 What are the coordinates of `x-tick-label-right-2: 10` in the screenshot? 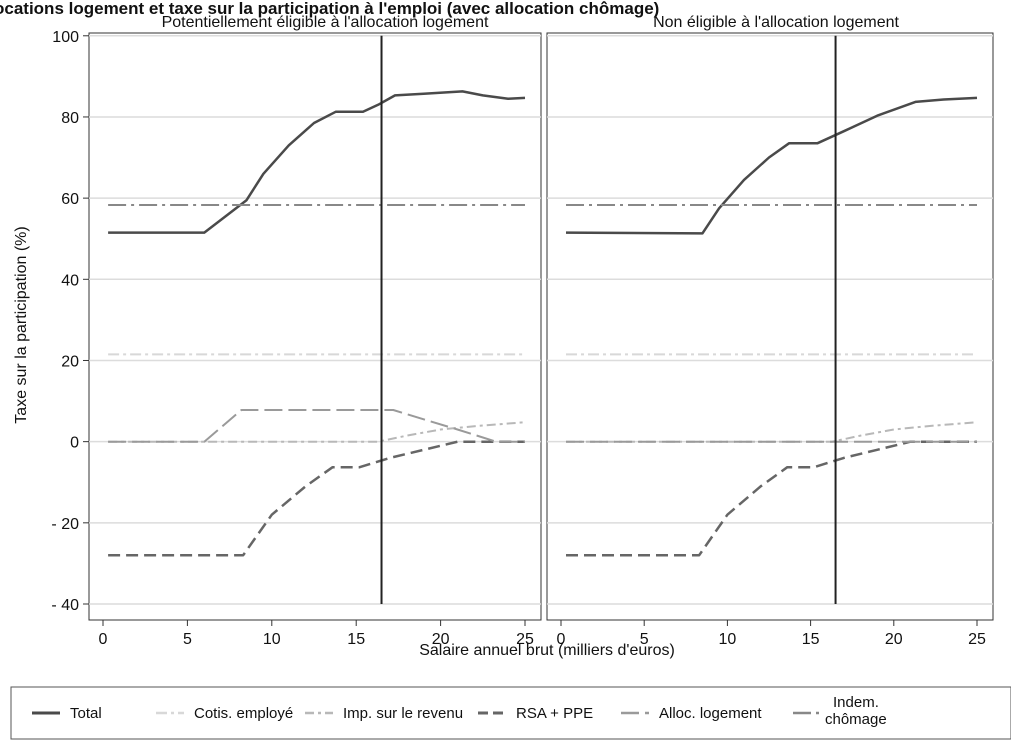 It's located at (728, 639).